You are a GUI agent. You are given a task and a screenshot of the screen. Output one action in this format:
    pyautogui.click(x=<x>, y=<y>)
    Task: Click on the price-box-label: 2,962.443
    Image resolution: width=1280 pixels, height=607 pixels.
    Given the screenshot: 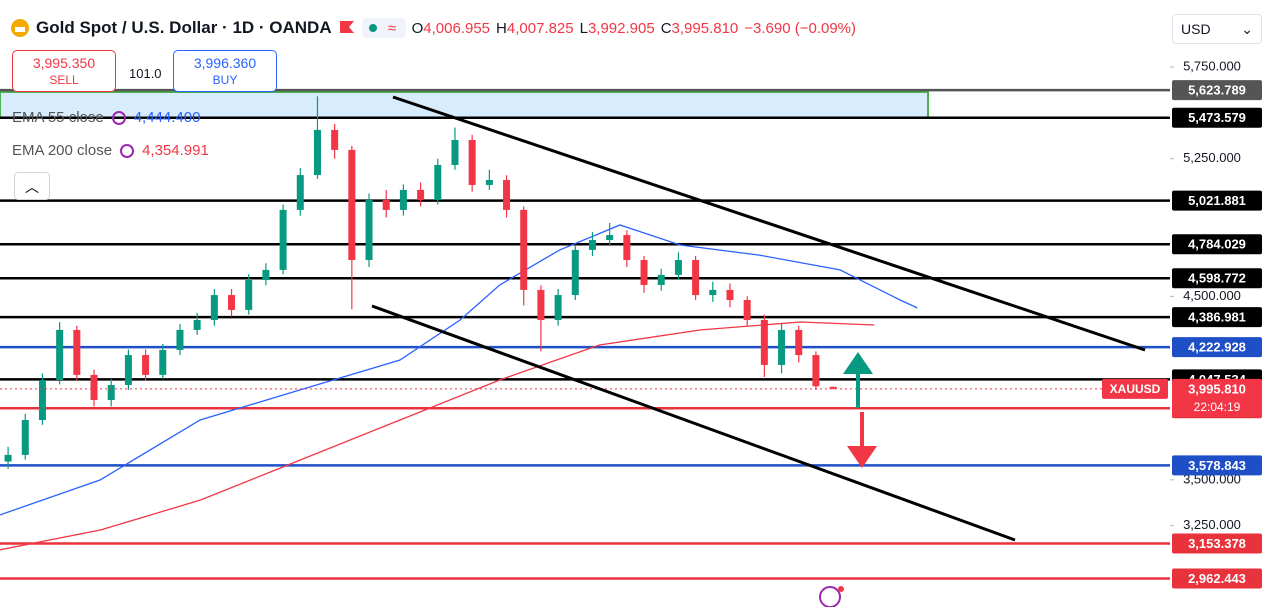 What is the action you would take?
    pyautogui.click(x=1217, y=578)
    